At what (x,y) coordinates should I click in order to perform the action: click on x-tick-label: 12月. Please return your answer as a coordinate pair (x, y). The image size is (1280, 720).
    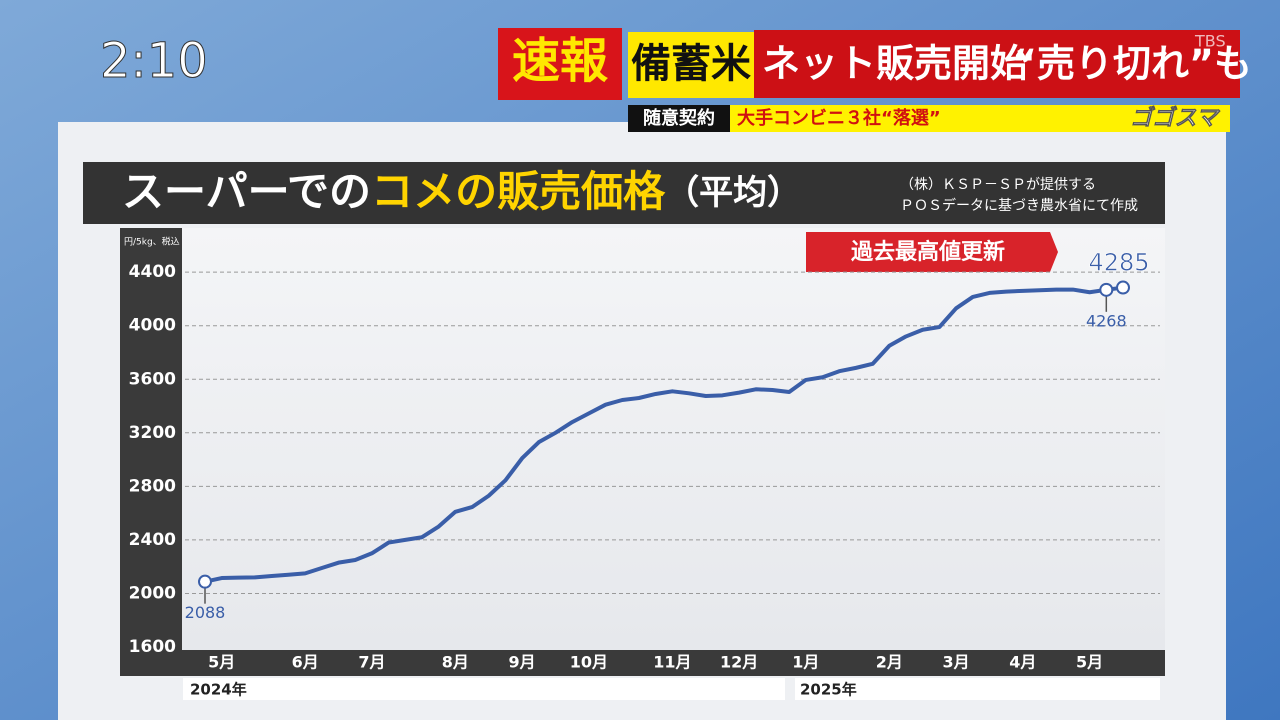
    Looking at the image, I should click on (739, 662).